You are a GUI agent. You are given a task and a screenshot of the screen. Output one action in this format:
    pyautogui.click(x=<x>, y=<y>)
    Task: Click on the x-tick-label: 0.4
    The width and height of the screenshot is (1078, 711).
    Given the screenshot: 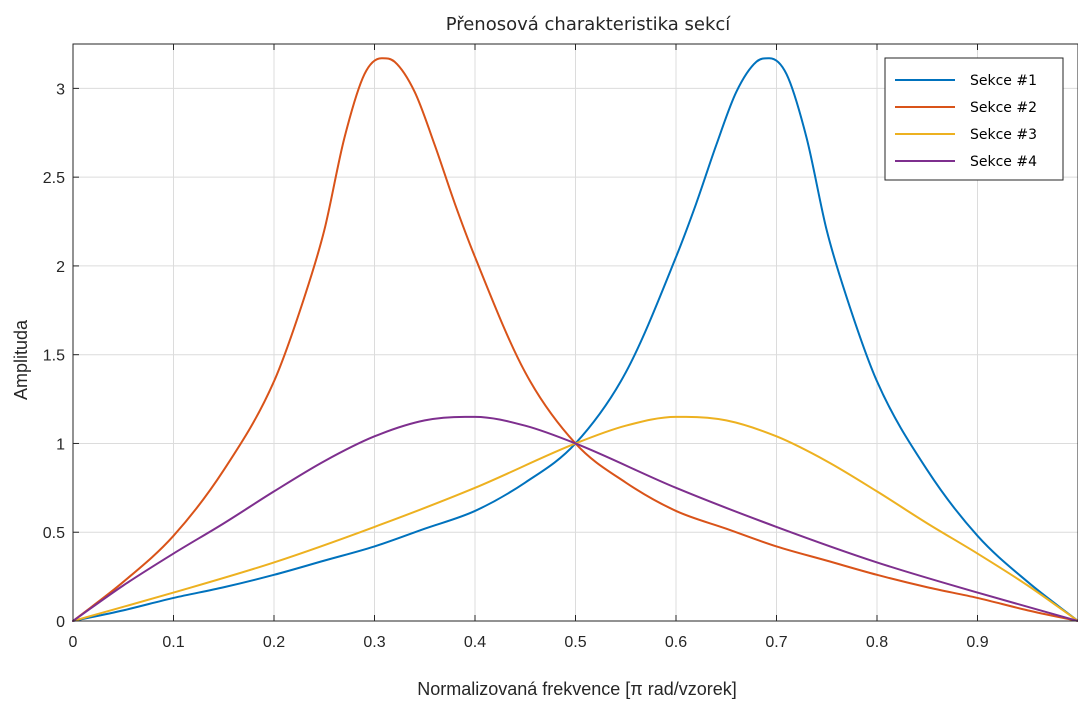 What is the action you would take?
    pyautogui.click(x=475, y=642)
    